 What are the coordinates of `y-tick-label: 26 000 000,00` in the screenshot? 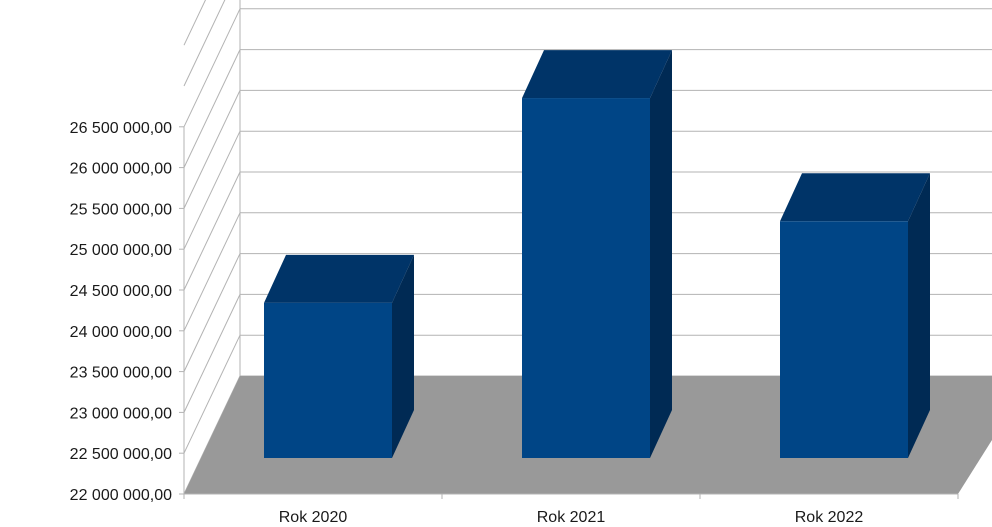 It's located at (121, 169).